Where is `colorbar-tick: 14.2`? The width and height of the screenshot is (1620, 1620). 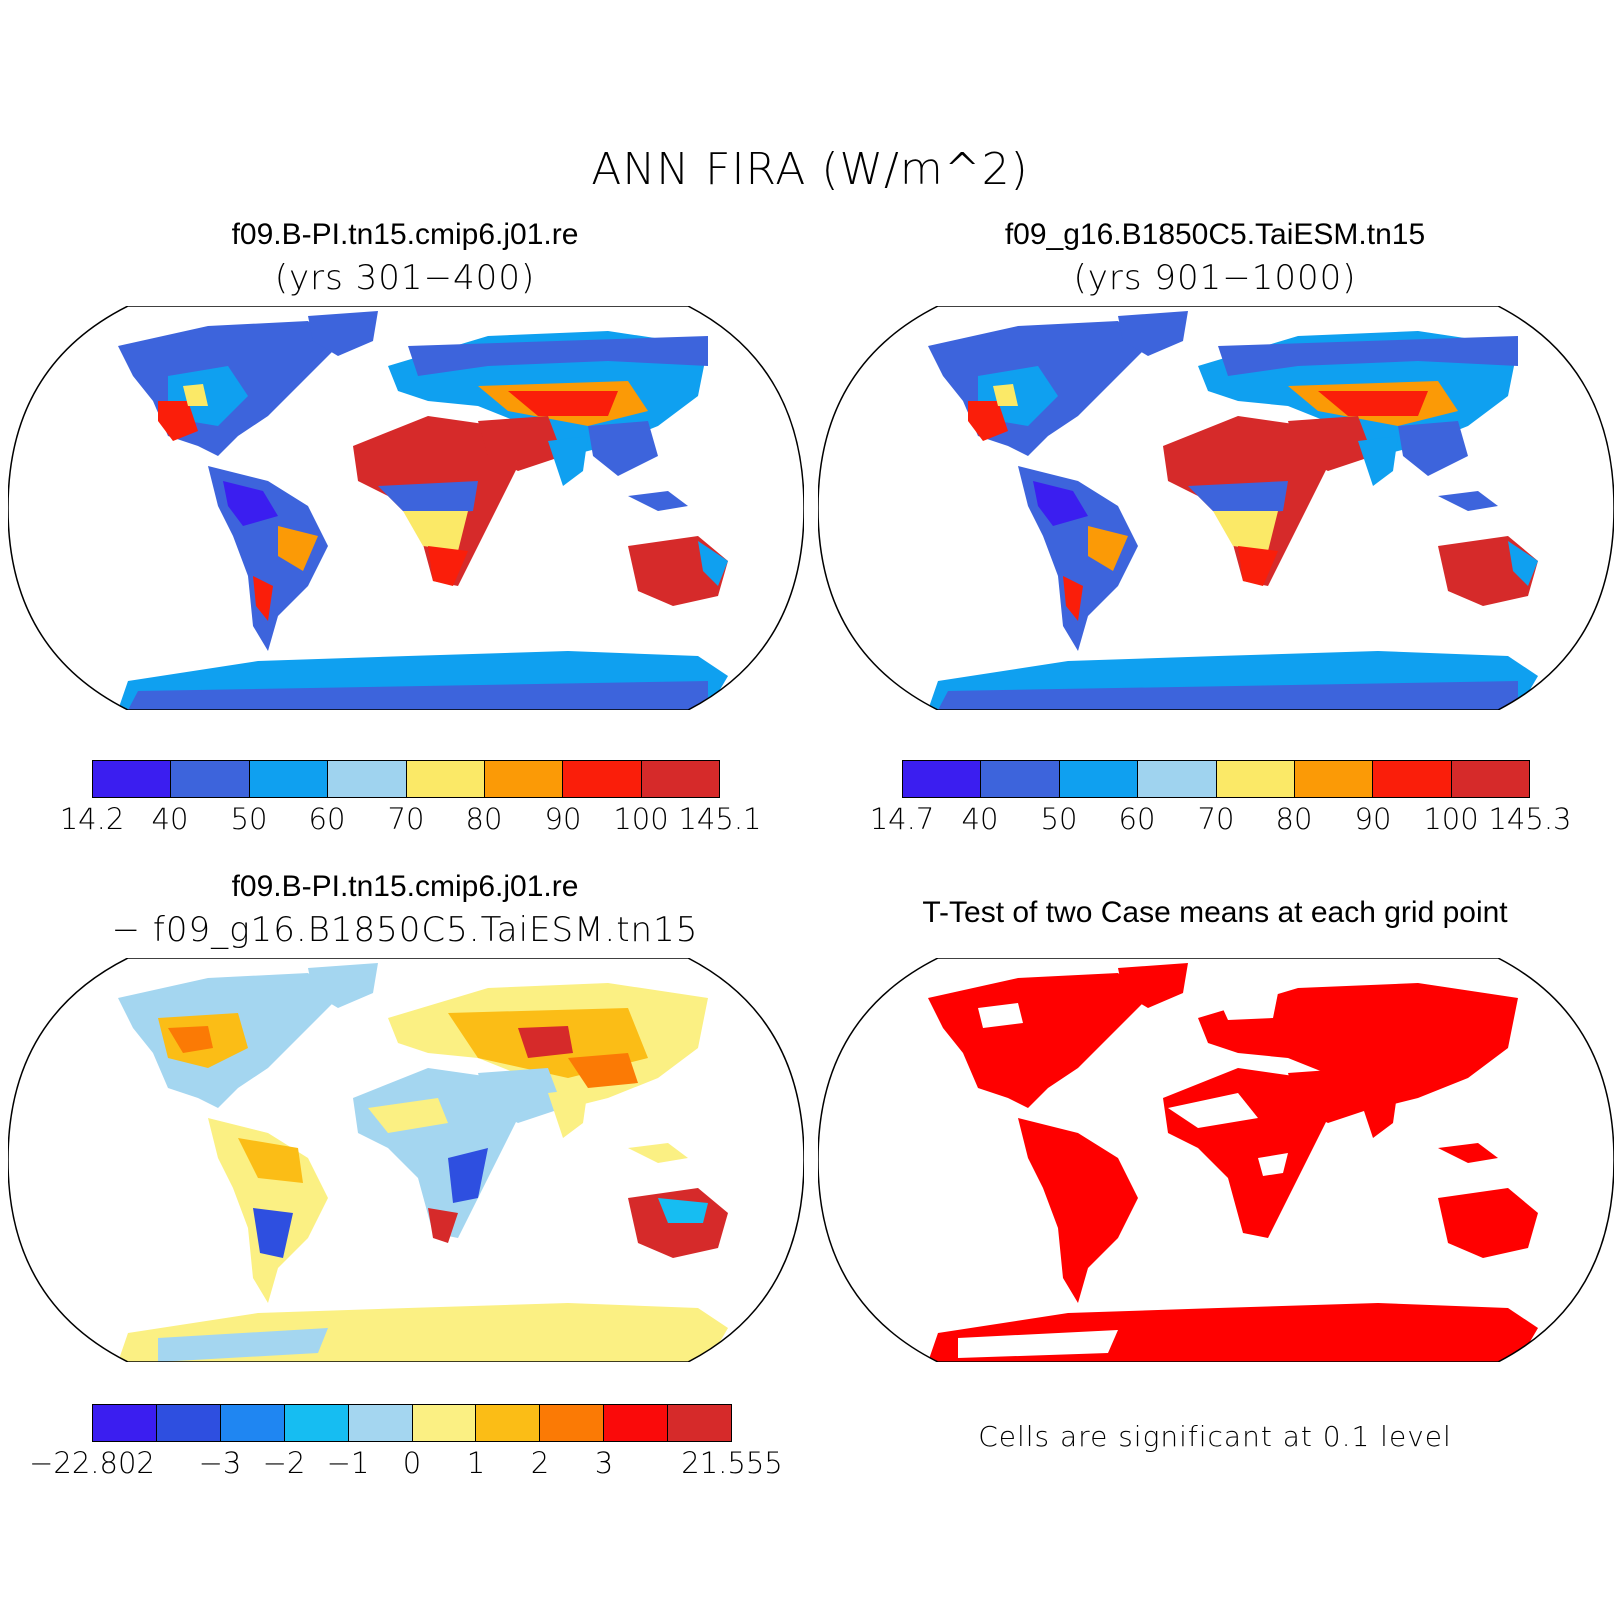 colorbar-tick: 14.2 is located at coordinates (92, 819).